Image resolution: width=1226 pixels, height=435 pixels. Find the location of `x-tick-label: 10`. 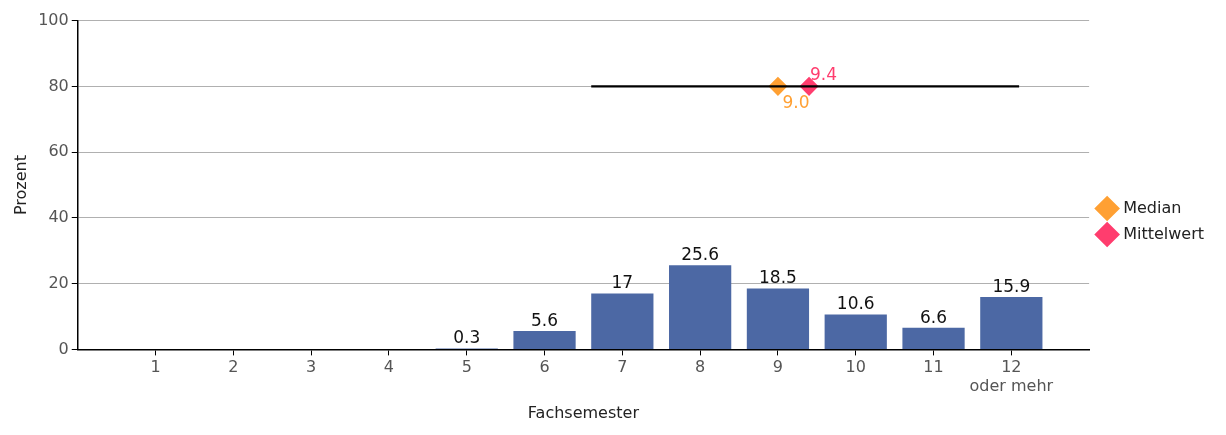

x-tick-label: 10 is located at coordinates (855, 367).